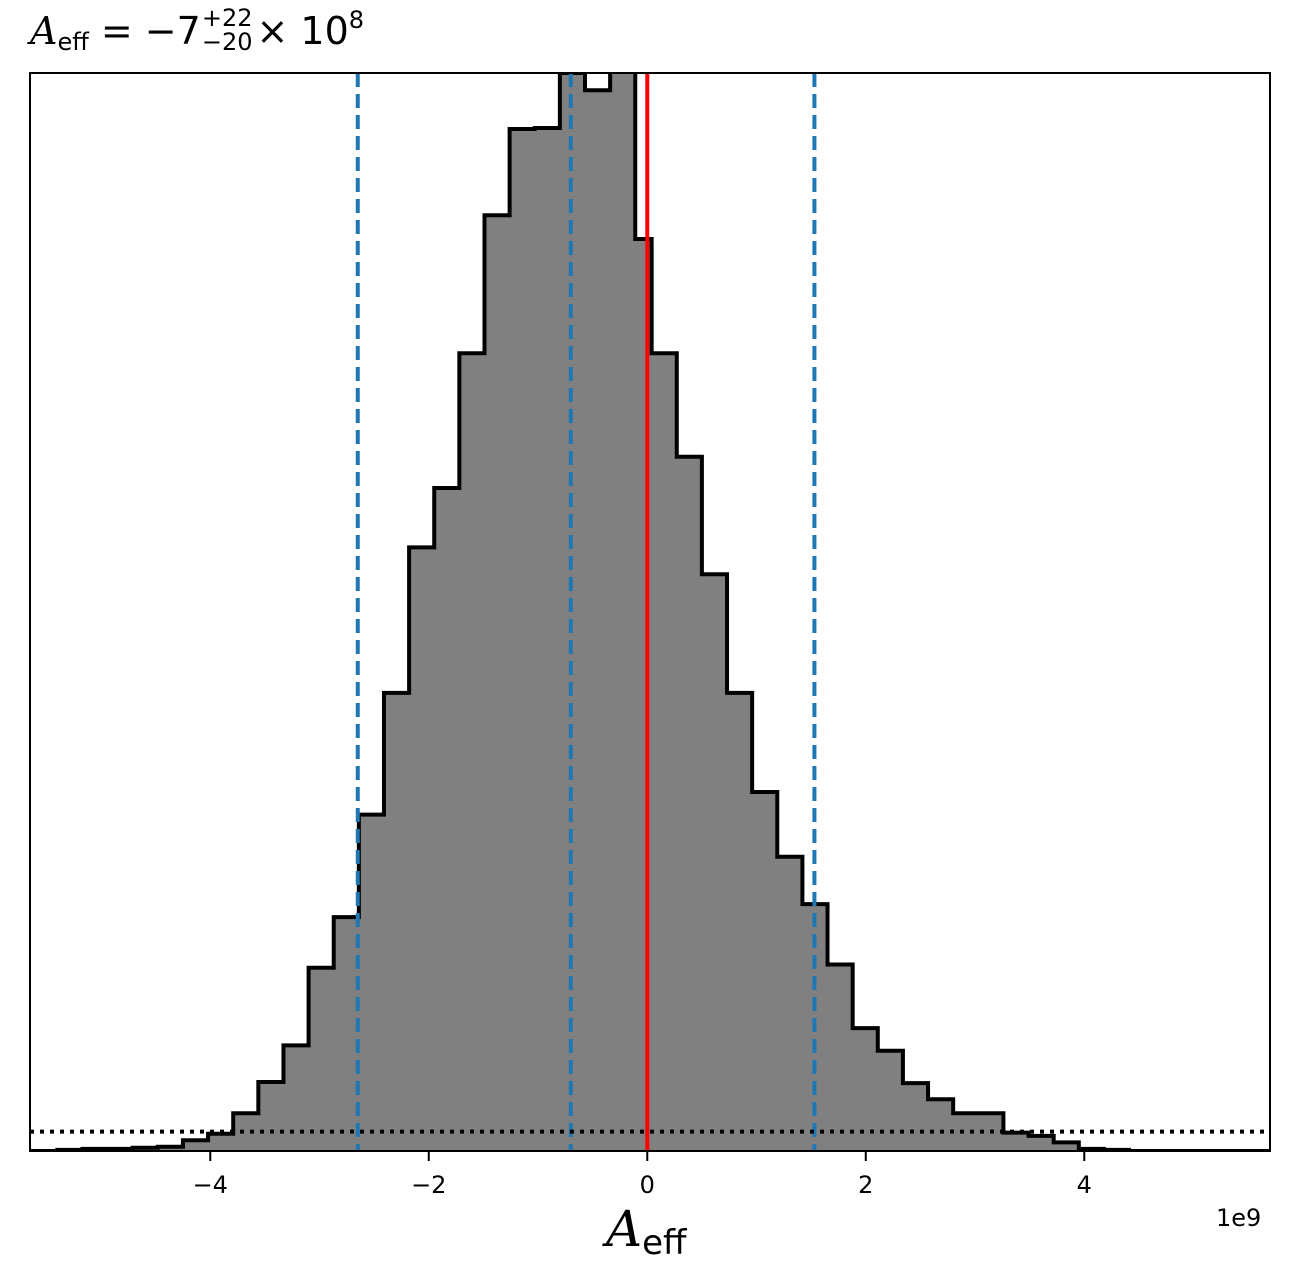 Image resolution: width=1289 pixels, height=1278 pixels. Describe the element at coordinates (1239, 1218) in the screenshot. I see `x-axis-offset-label: 1e9` at that location.